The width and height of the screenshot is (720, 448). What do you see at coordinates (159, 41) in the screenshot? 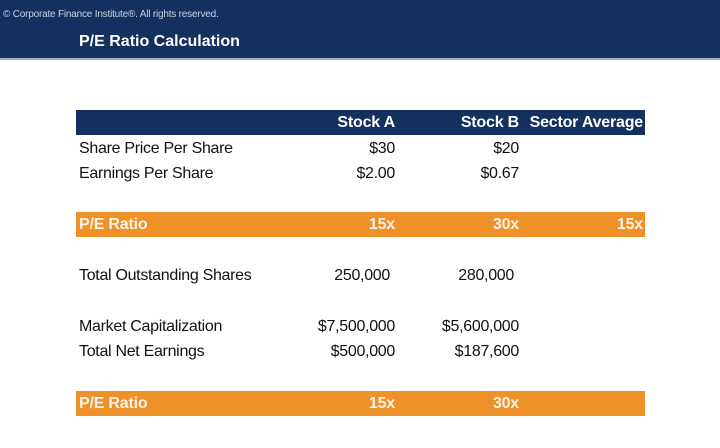
I see `page-title: P/E Ratio Calculation` at bounding box center [159, 41].